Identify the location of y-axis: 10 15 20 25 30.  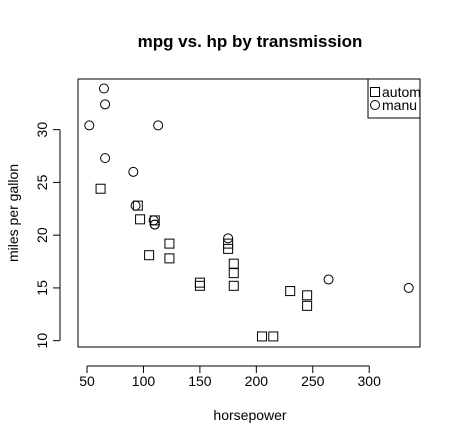
(47, 235).